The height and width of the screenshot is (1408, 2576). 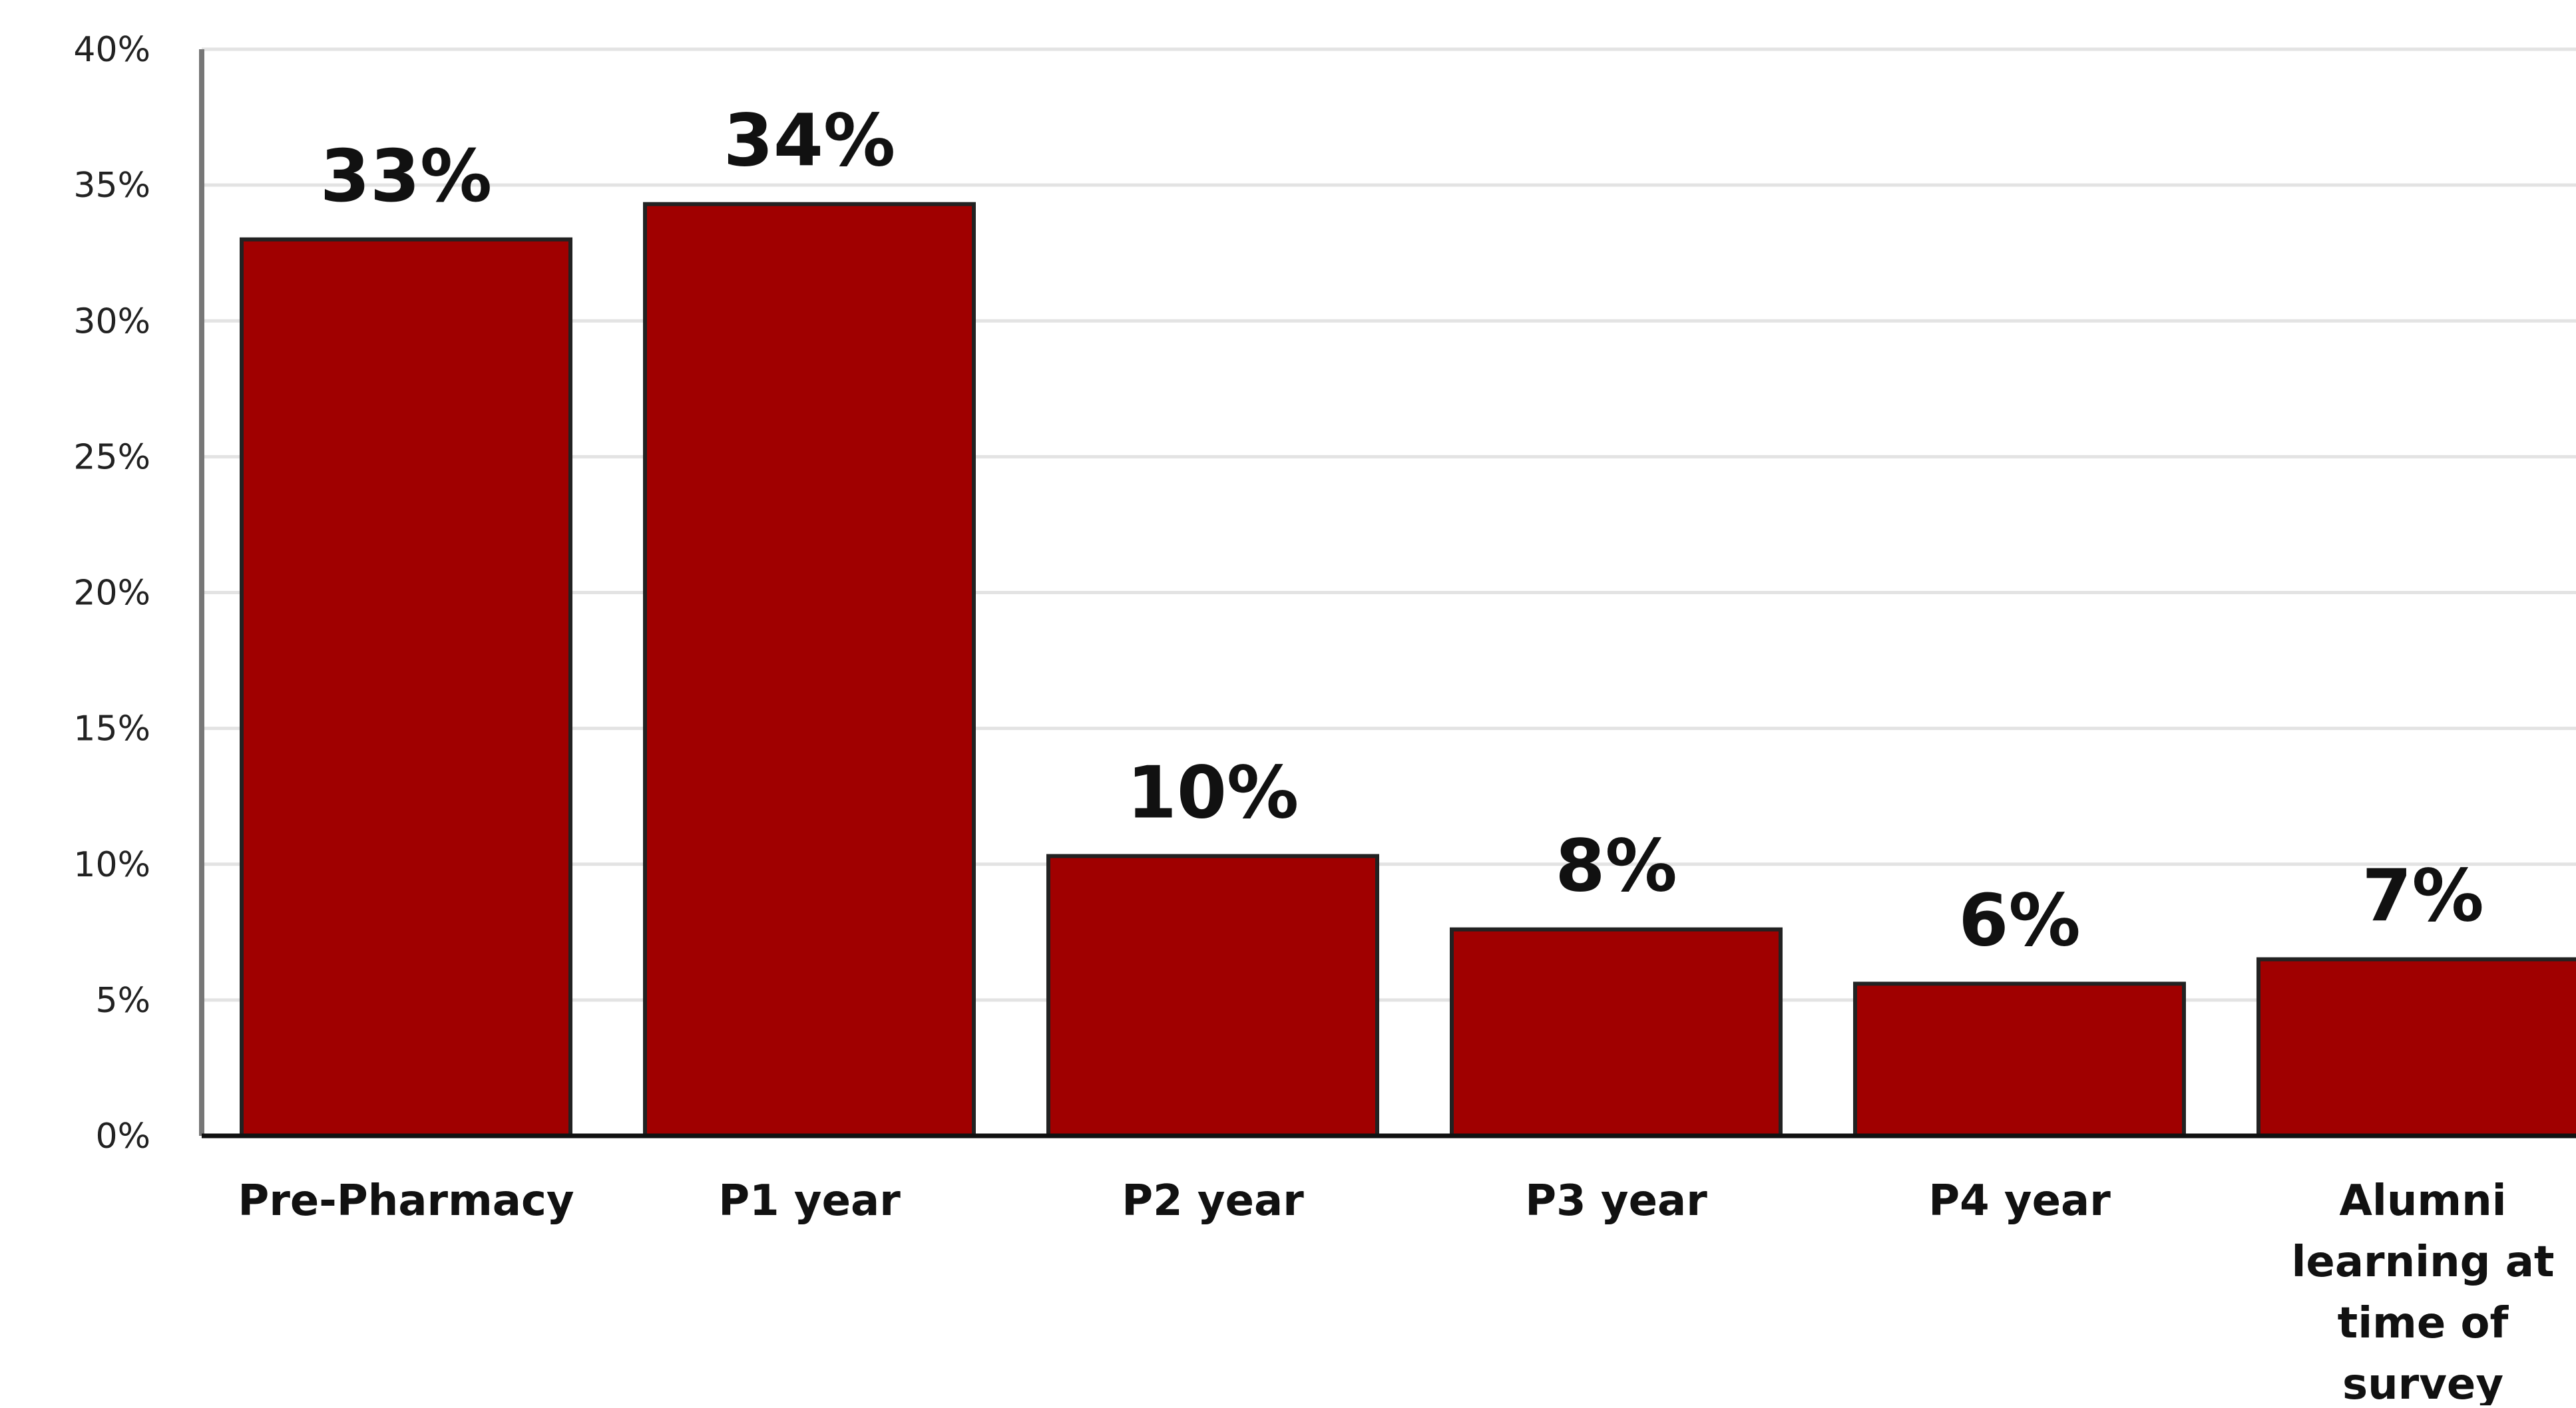 What do you see at coordinates (2422, 896) in the screenshot?
I see `data-label: 7%` at bounding box center [2422, 896].